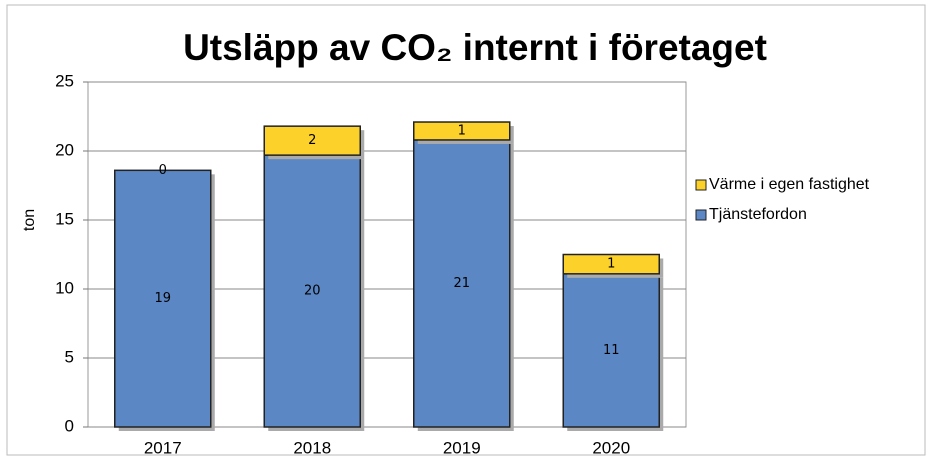  What do you see at coordinates (475, 47) in the screenshot?
I see `chart-title: Utsläpp av CO₂ internt i företaget` at bounding box center [475, 47].